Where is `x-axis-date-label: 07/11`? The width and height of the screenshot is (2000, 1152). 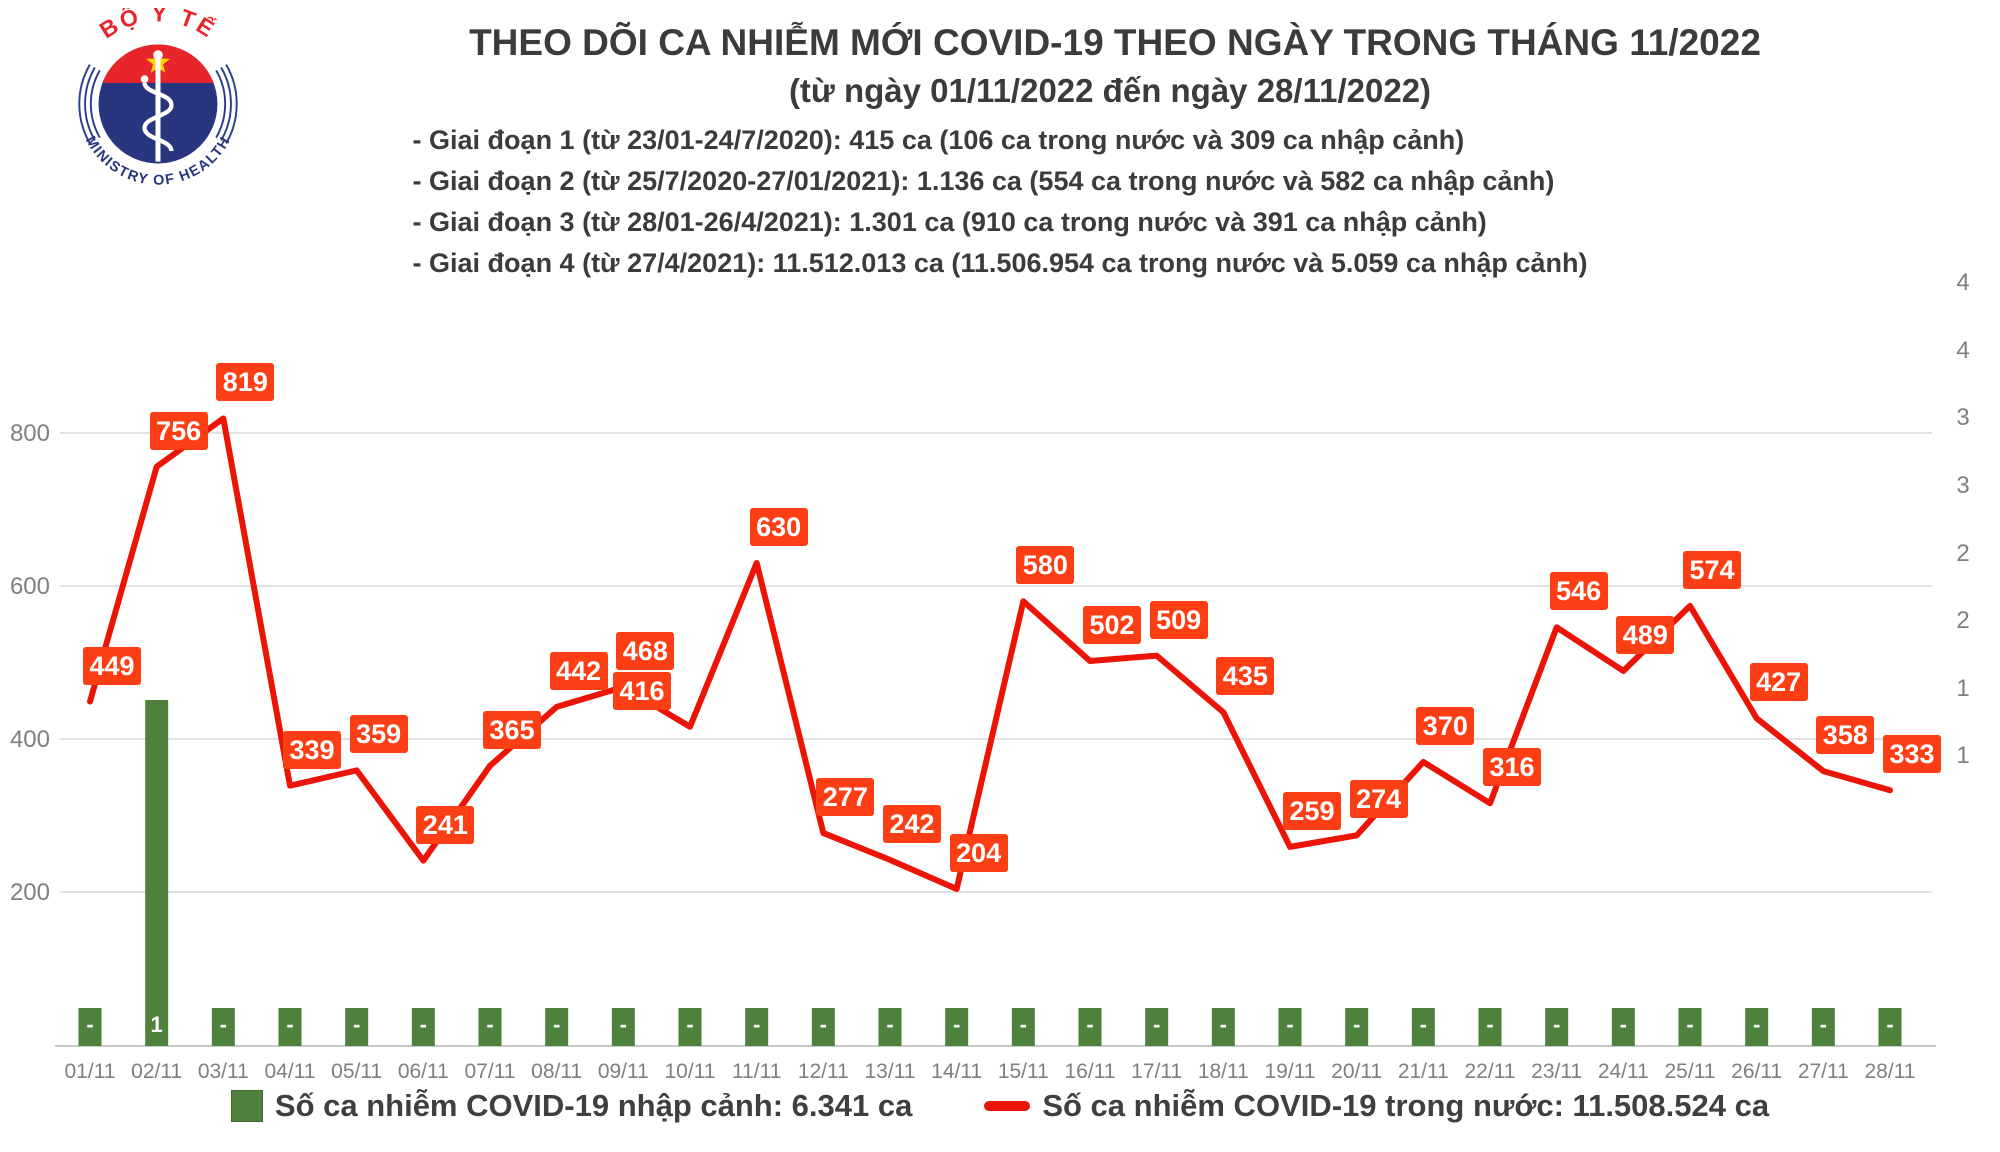 x-axis-date-label: 07/11 is located at coordinates (490, 1071).